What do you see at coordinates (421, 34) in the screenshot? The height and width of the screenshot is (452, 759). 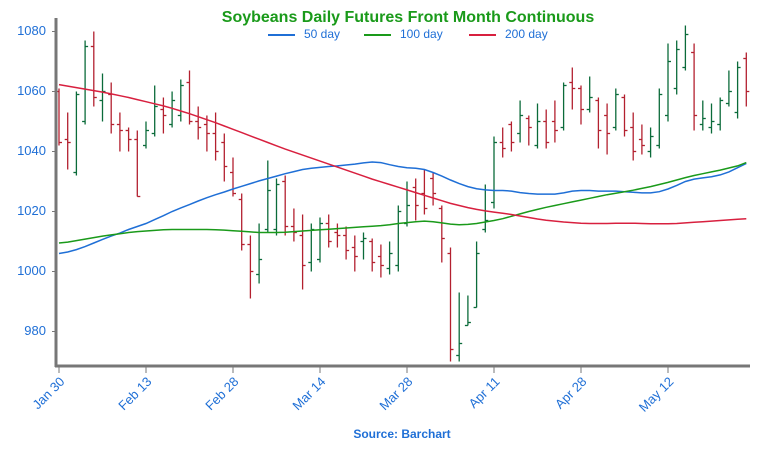 I see `legend-label: 100 day` at bounding box center [421, 34].